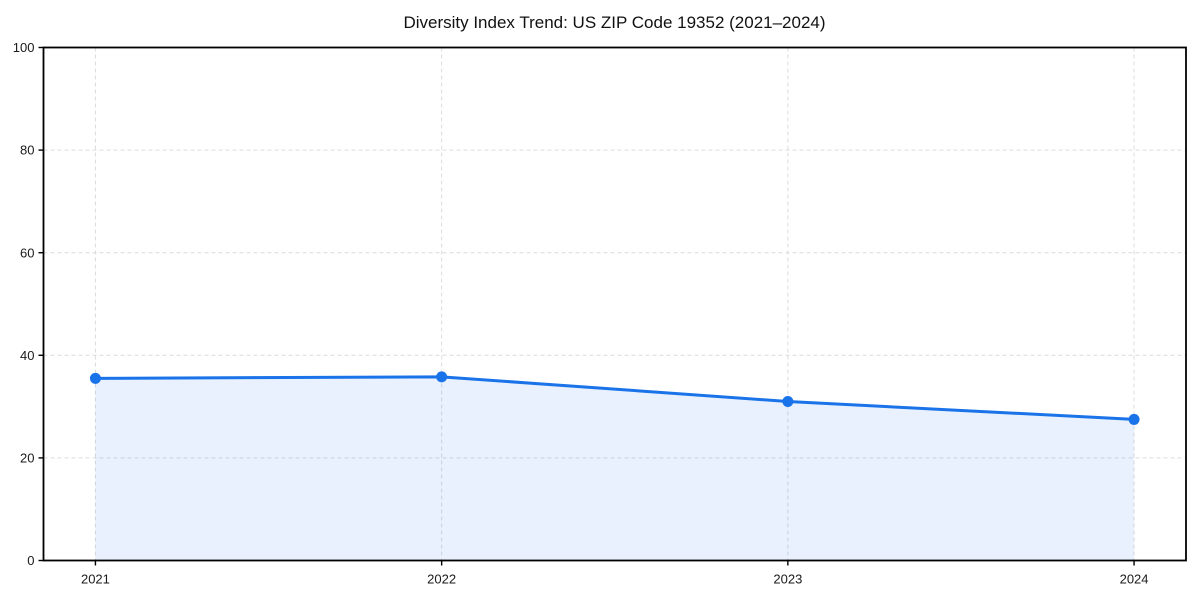 Image resolution: width=1200 pixels, height=600 pixels. What do you see at coordinates (27, 150) in the screenshot?
I see `y-tick-label: 80` at bounding box center [27, 150].